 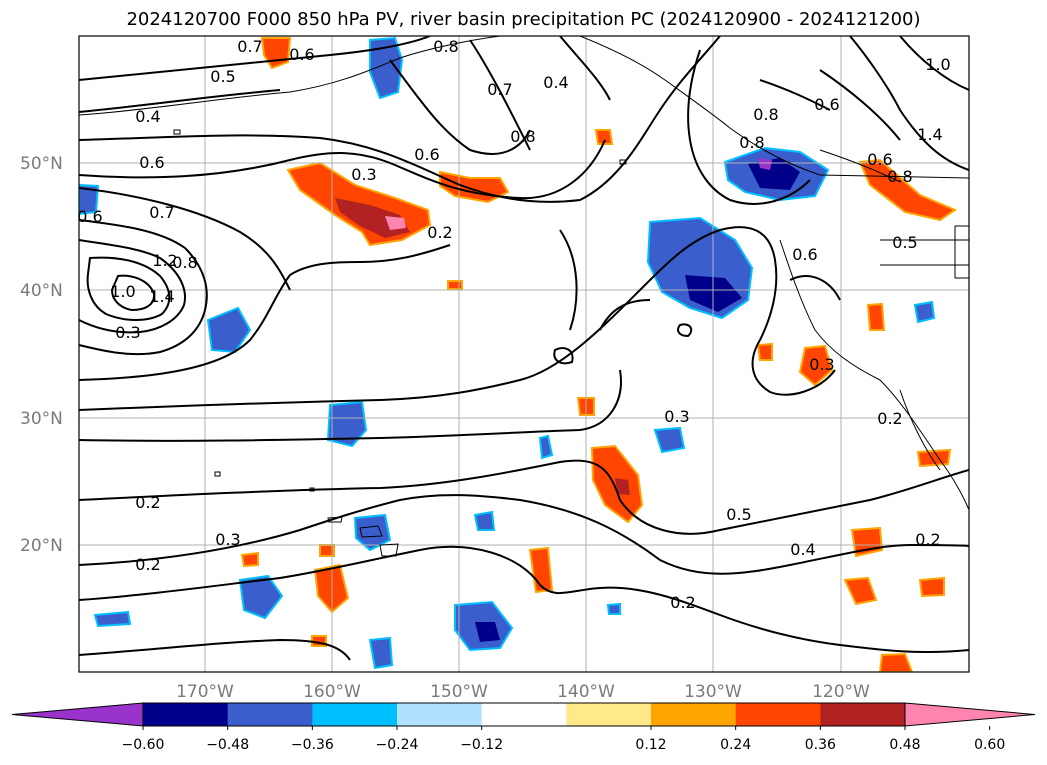 What do you see at coordinates (41, 164) in the screenshot?
I see `lat-label-50n: 50°N` at bounding box center [41, 164].